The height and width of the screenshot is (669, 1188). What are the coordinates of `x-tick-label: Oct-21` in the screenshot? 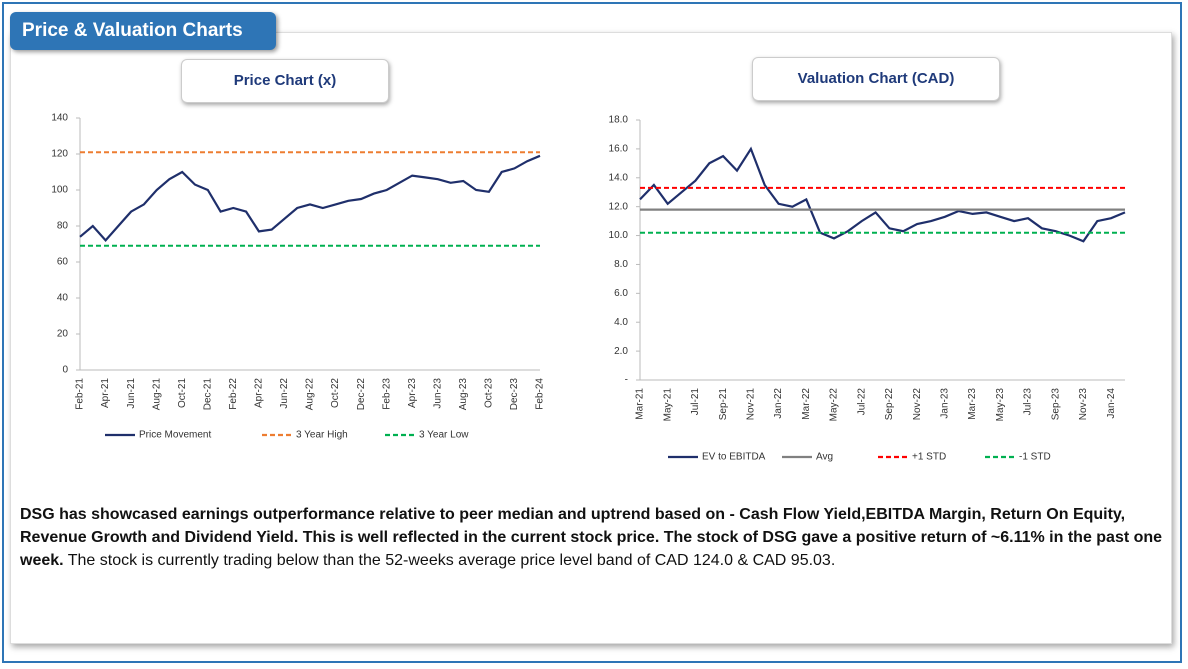 It's located at (182, 393).